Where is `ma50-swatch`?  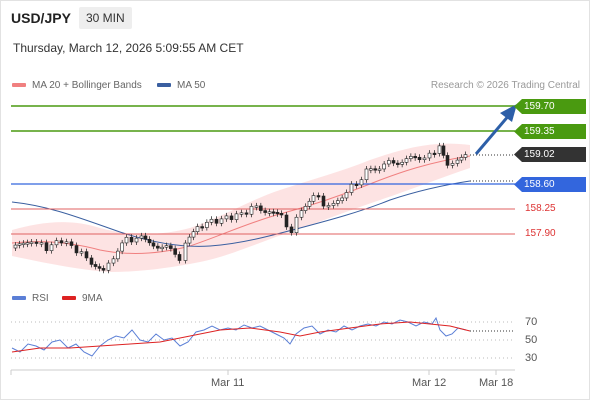
ma50-swatch is located at coordinates (164, 85).